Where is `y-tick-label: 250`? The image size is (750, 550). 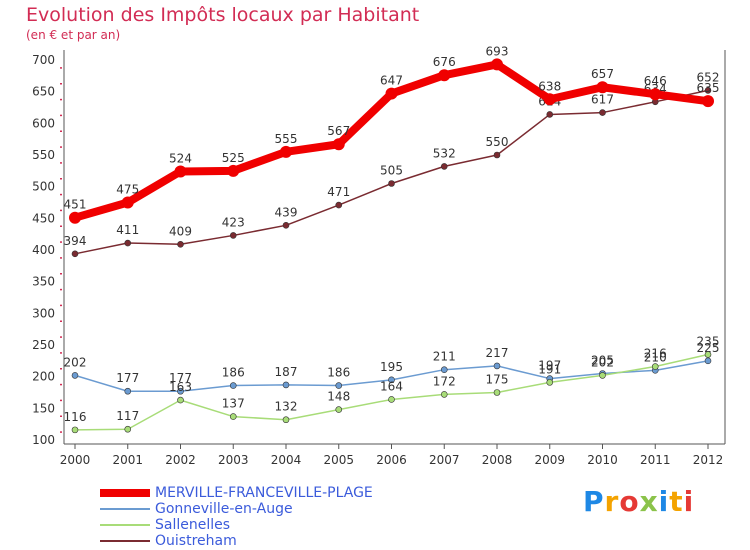
y-tick-label: 250 is located at coordinates (43, 345).